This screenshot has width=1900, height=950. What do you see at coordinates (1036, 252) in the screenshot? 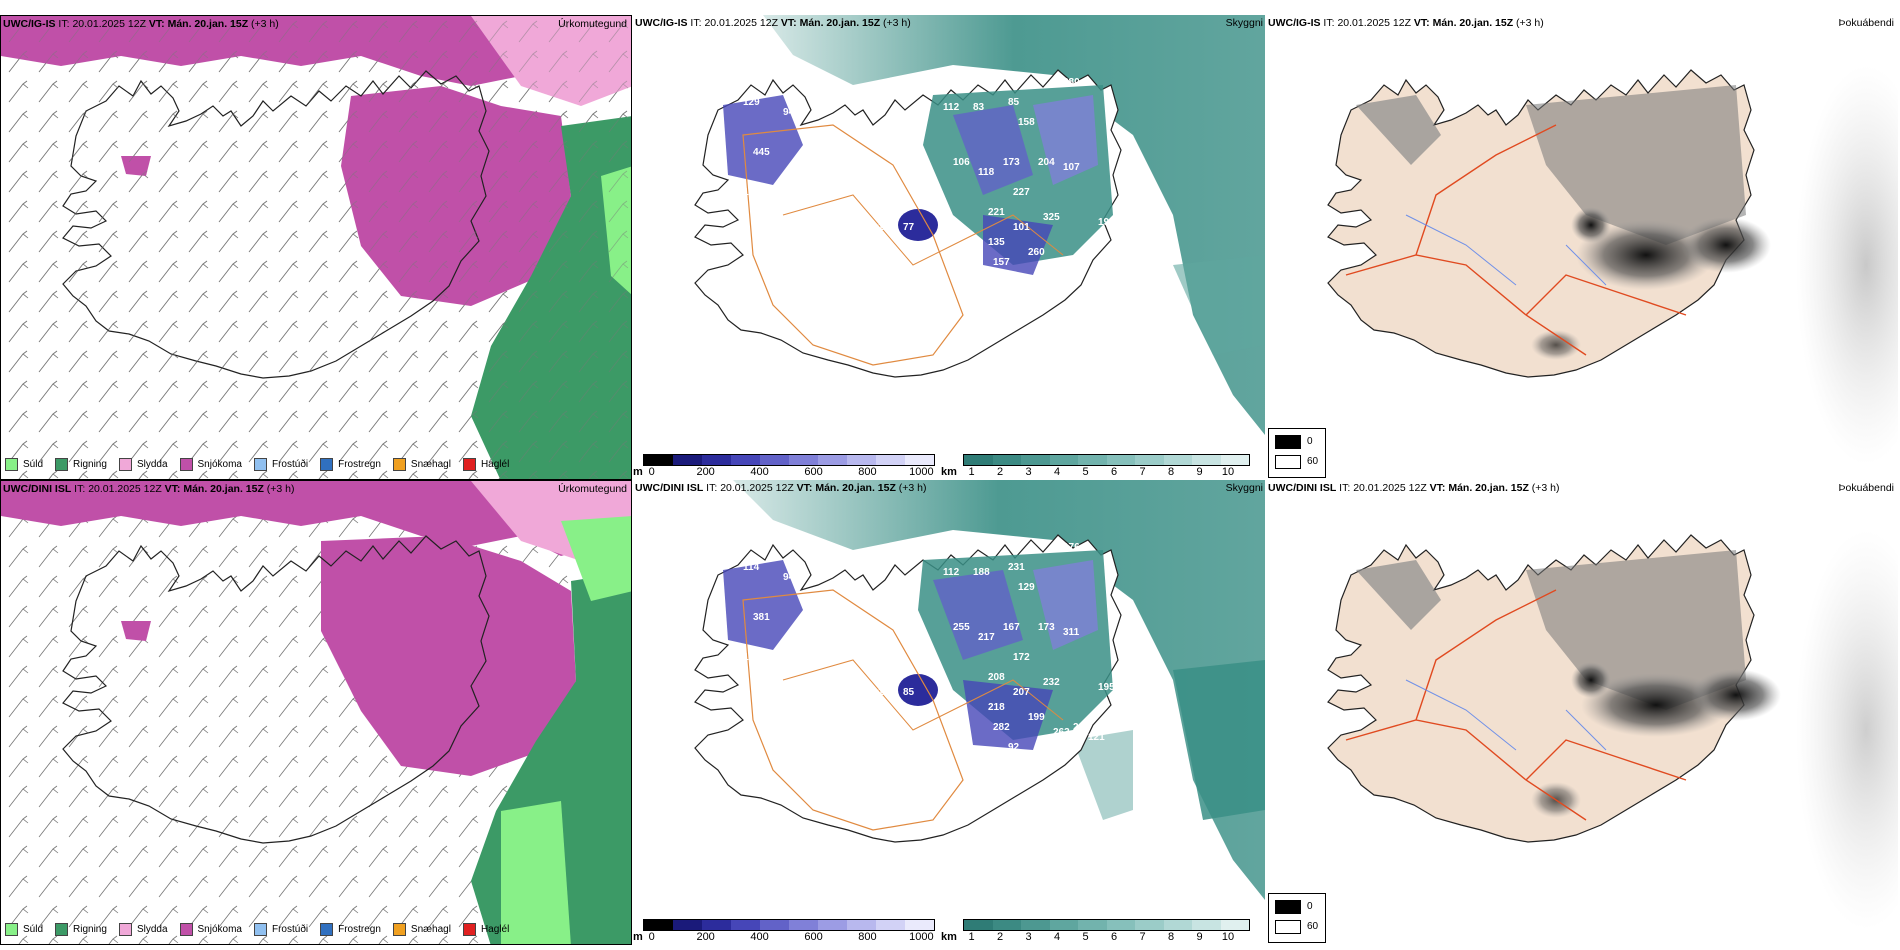
I see `visibility-label: 260` at bounding box center [1036, 252].